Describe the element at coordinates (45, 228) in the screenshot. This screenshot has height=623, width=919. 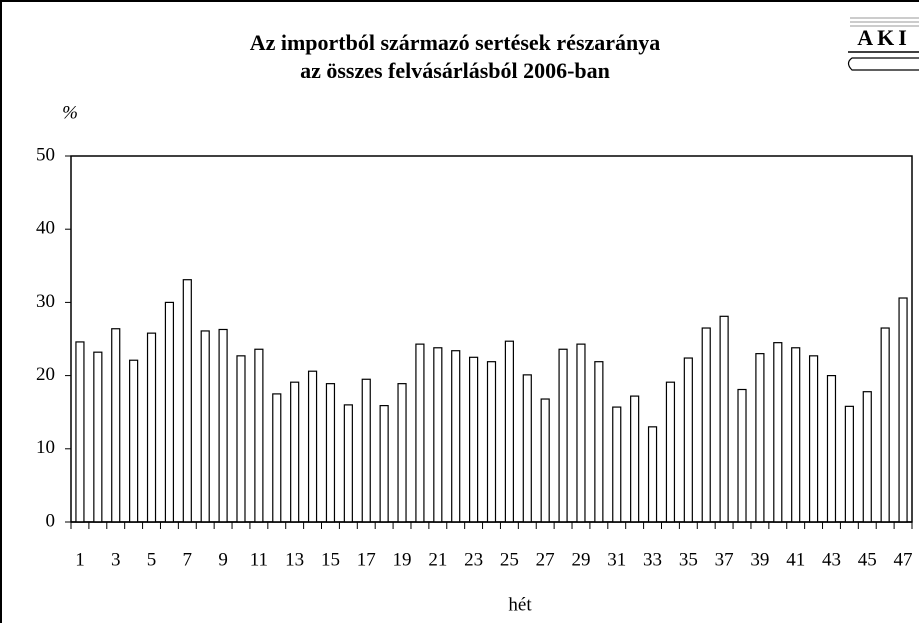
I see `y-tick-label: 40` at that location.